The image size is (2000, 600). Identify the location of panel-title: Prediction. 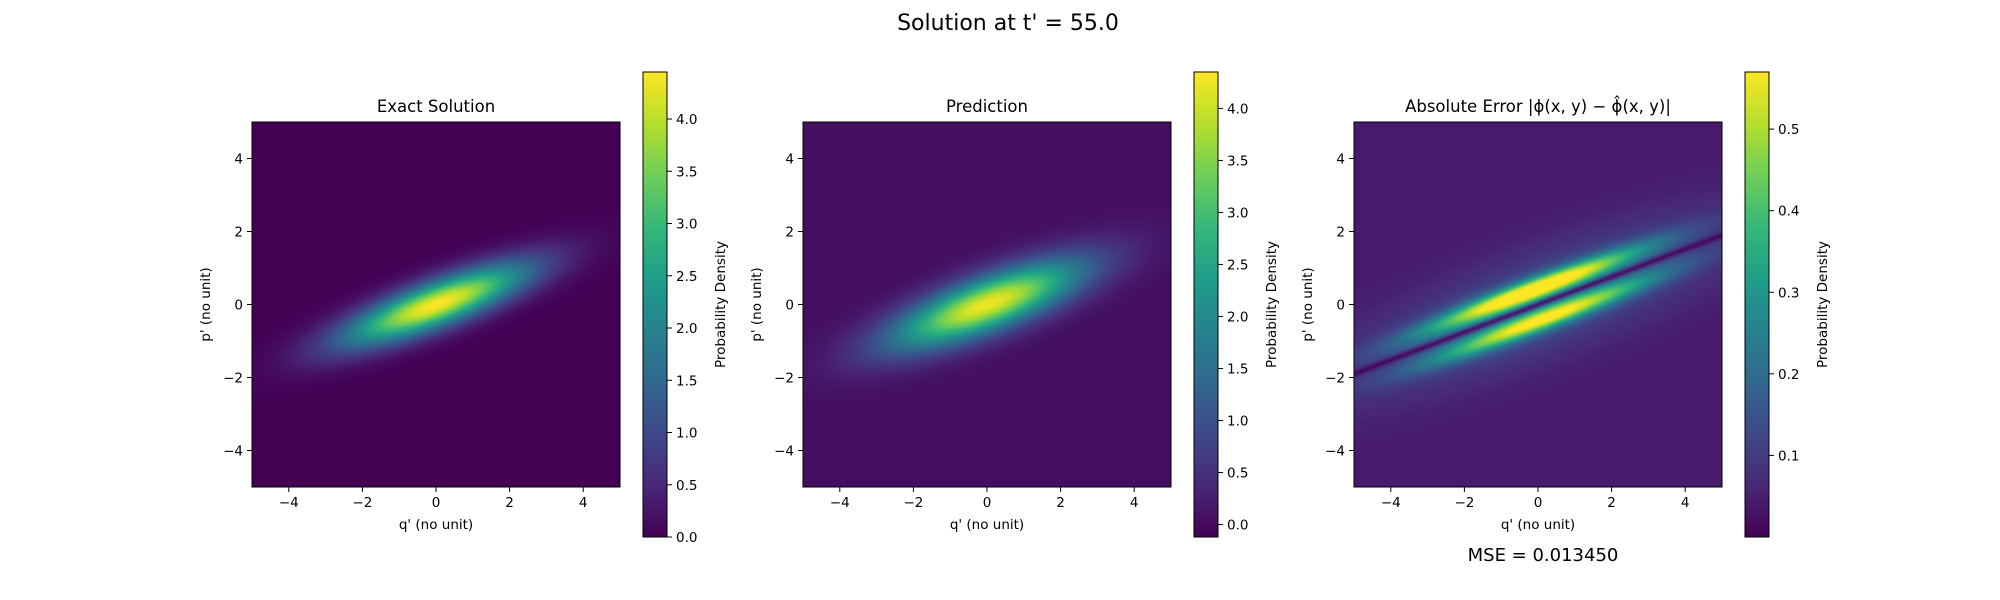
(987, 106).